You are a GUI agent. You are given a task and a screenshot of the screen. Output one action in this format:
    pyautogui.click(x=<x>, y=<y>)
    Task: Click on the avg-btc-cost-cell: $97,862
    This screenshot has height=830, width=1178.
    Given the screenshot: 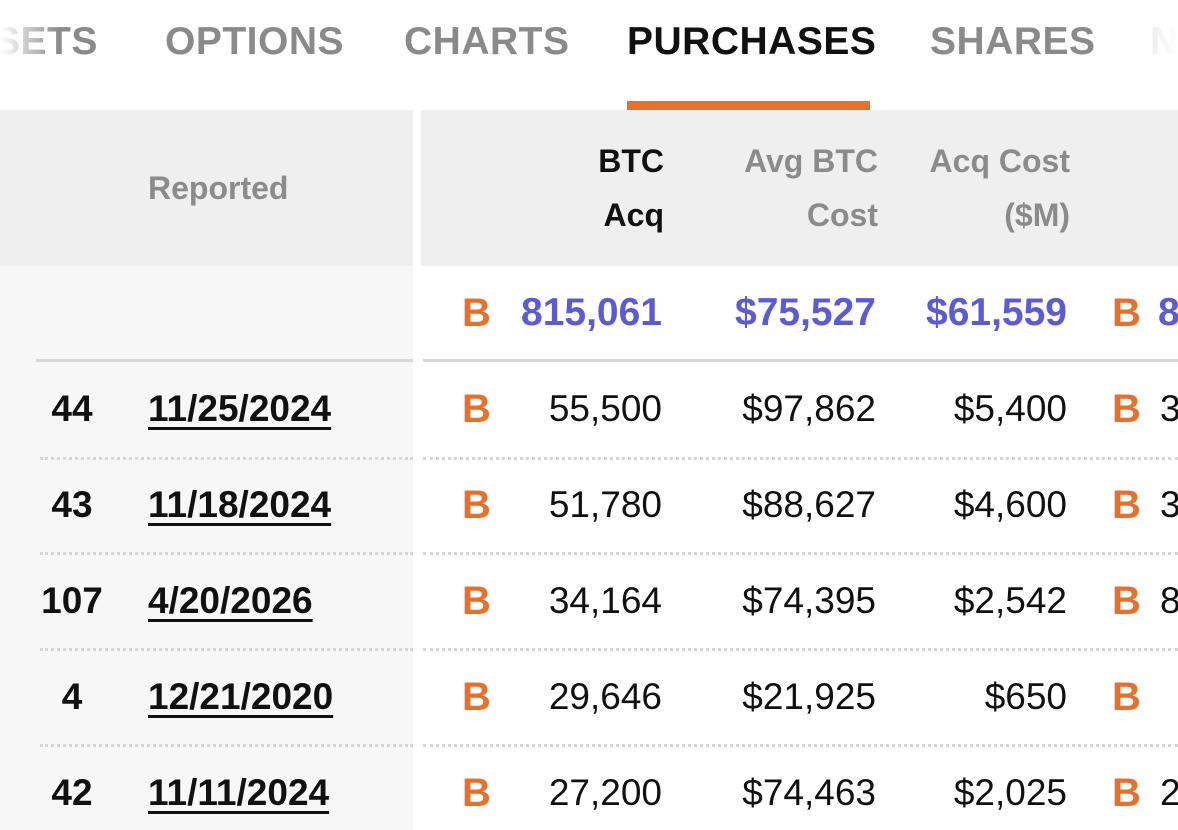 What is the action you would take?
    pyautogui.click(x=809, y=408)
    